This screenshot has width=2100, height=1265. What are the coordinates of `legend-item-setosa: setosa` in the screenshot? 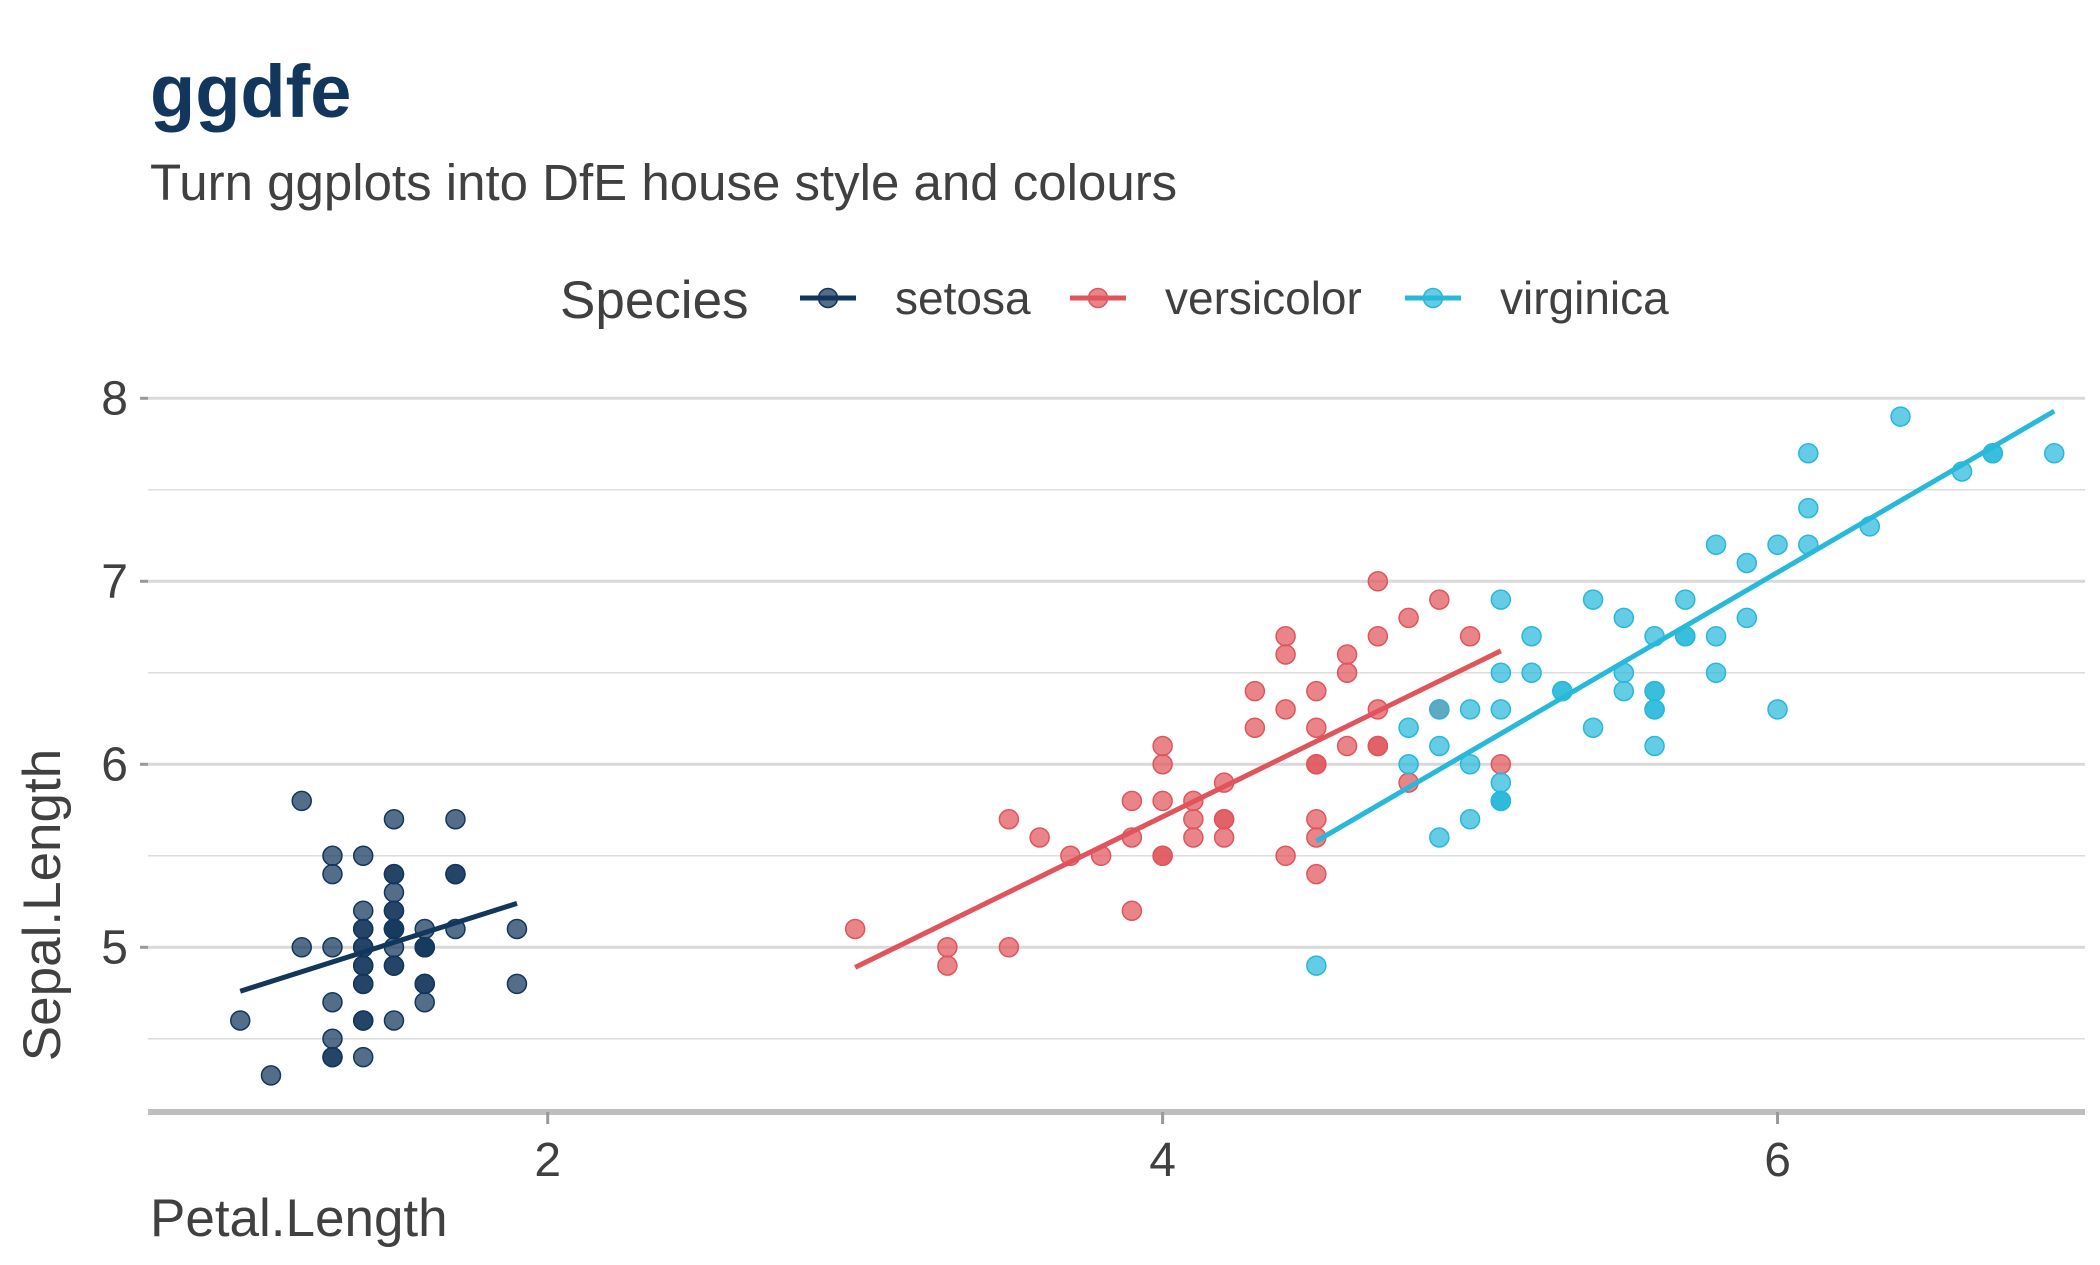 It's located at (915, 298).